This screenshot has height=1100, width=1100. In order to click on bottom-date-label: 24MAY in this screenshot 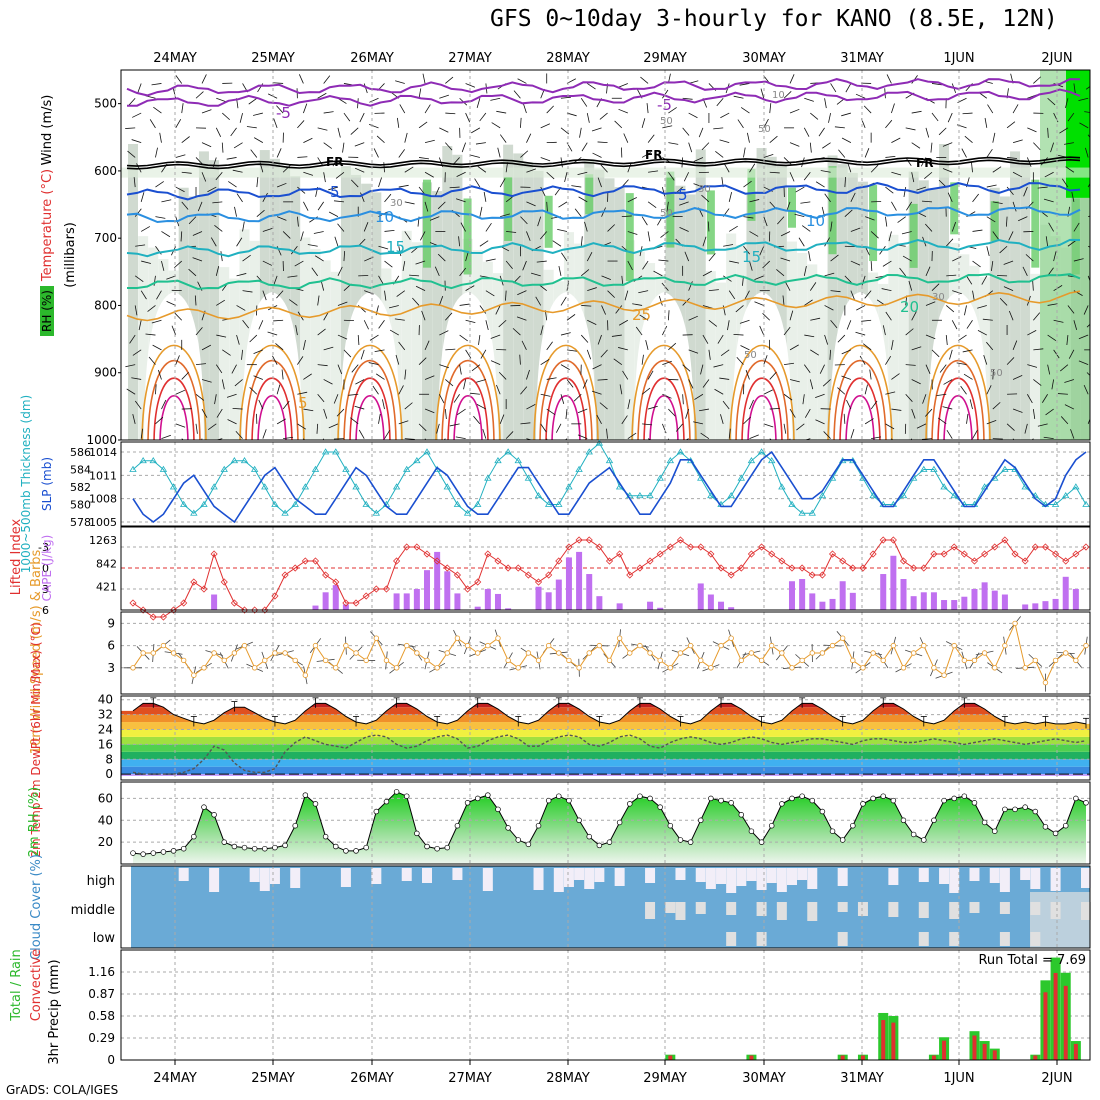, I will do `click(175, 1078)`.